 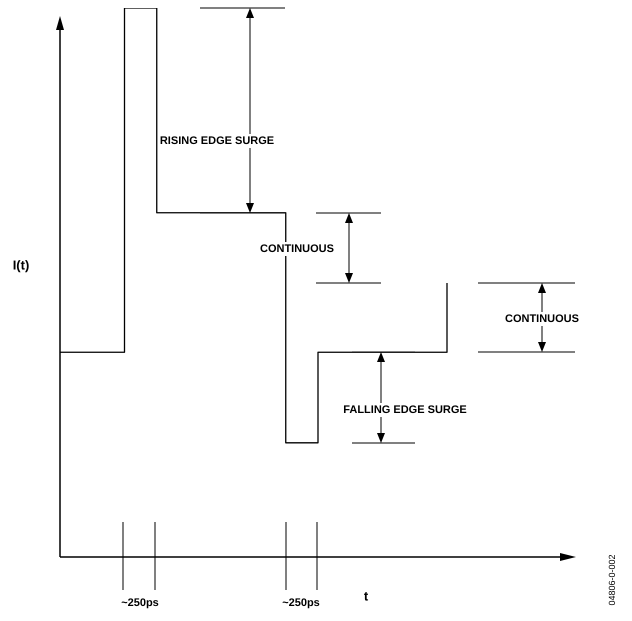 What do you see at coordinates (21, 265) in the screenshot?
I see `y-axis-title: I(t)` at bounding box center [21, 265].